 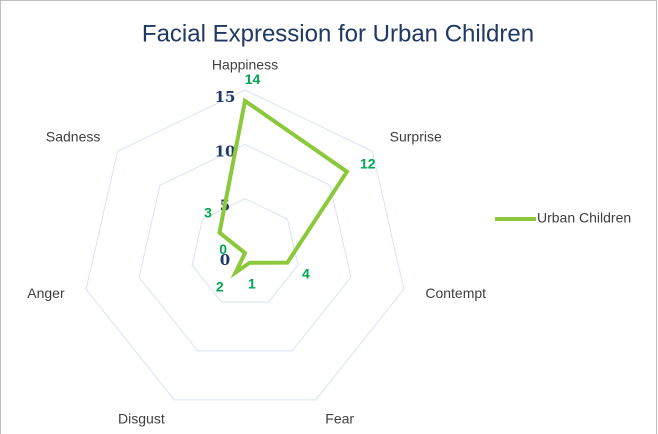 I want to click on r-tick-label: 15, so click(x=225, y=97).